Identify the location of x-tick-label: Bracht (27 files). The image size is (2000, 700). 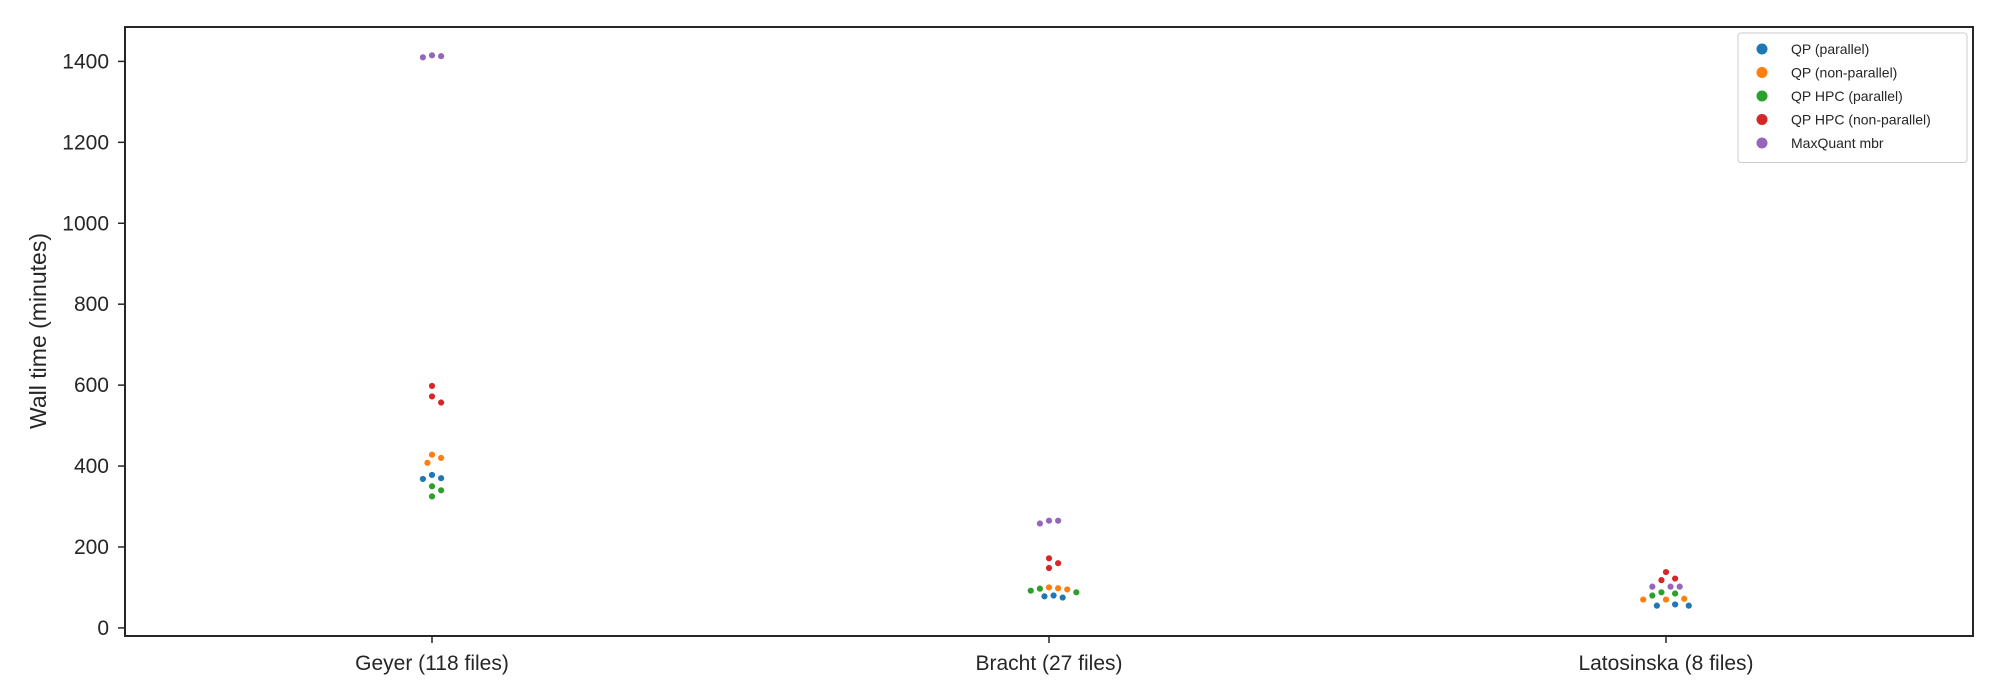
(1048, 663).